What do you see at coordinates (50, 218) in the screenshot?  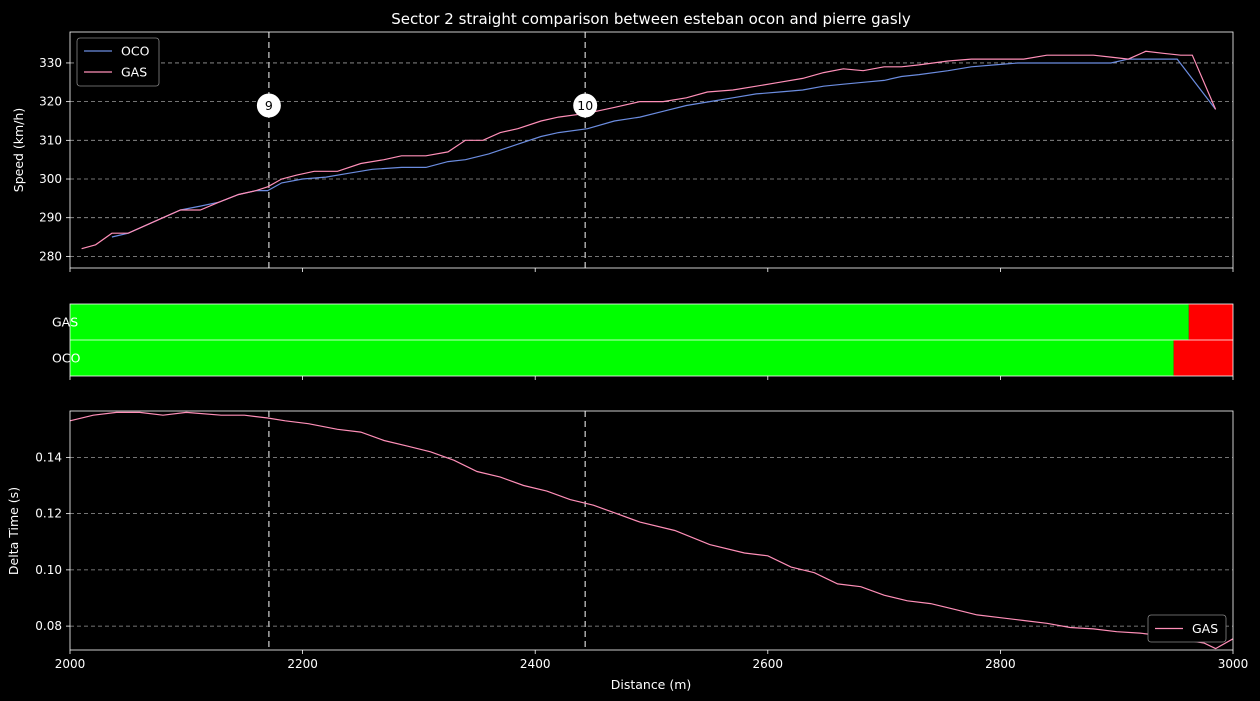 I see `speed-y-tick-label: 290` at bounding box center [50, 218].